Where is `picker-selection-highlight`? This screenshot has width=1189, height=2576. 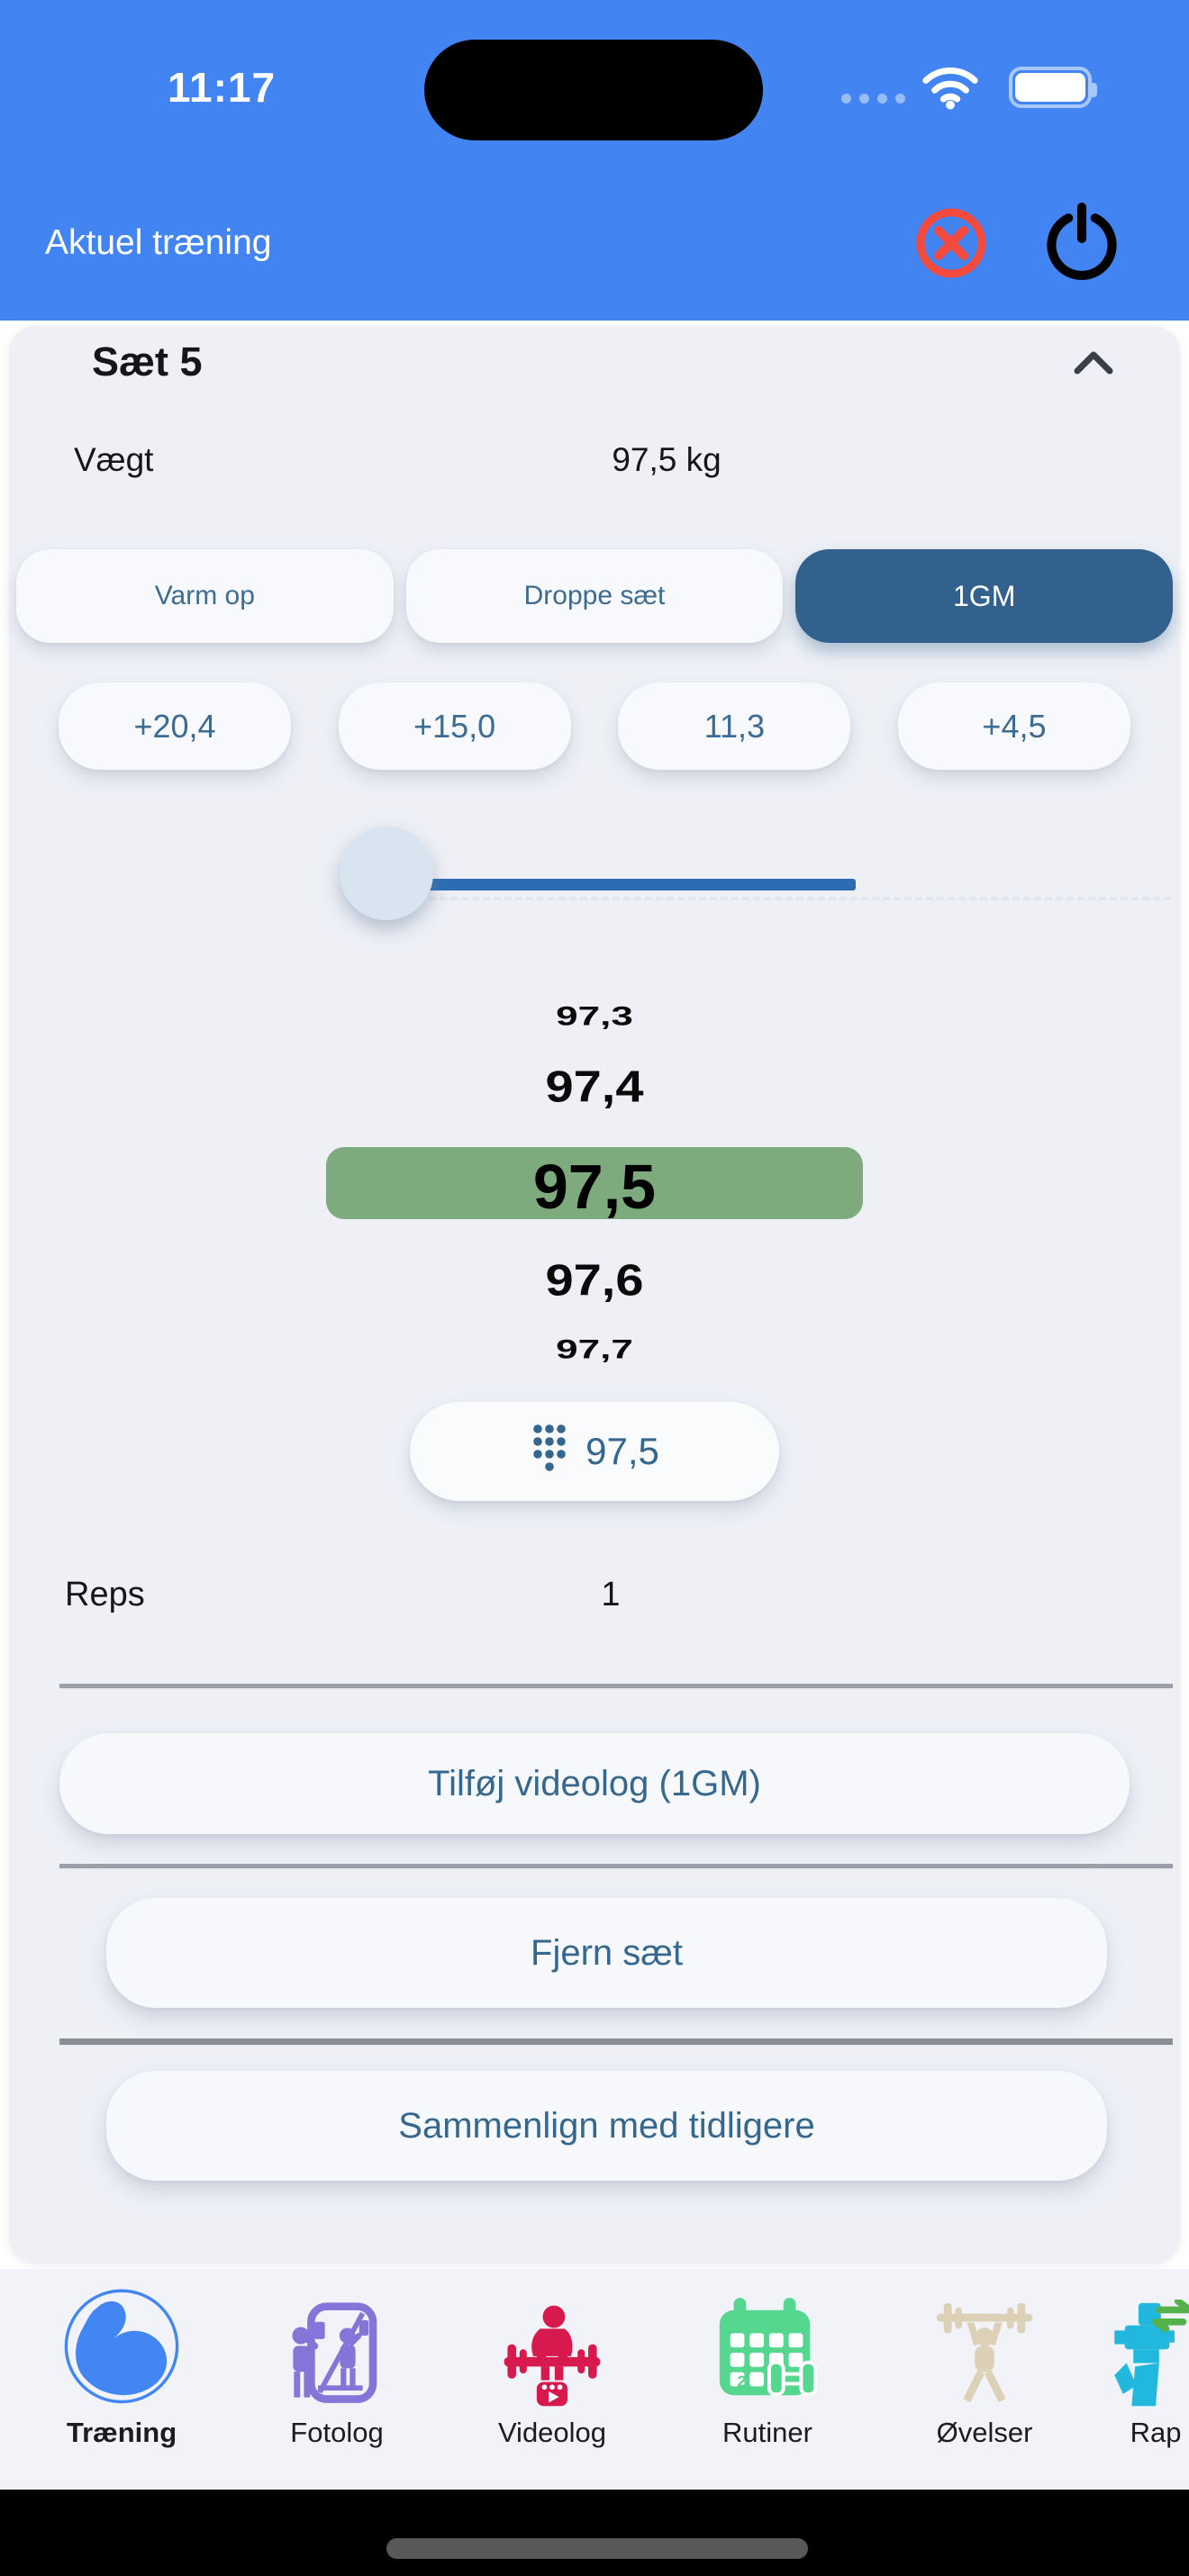 picker-selection-highlight is located at coordinates (594, 1183).